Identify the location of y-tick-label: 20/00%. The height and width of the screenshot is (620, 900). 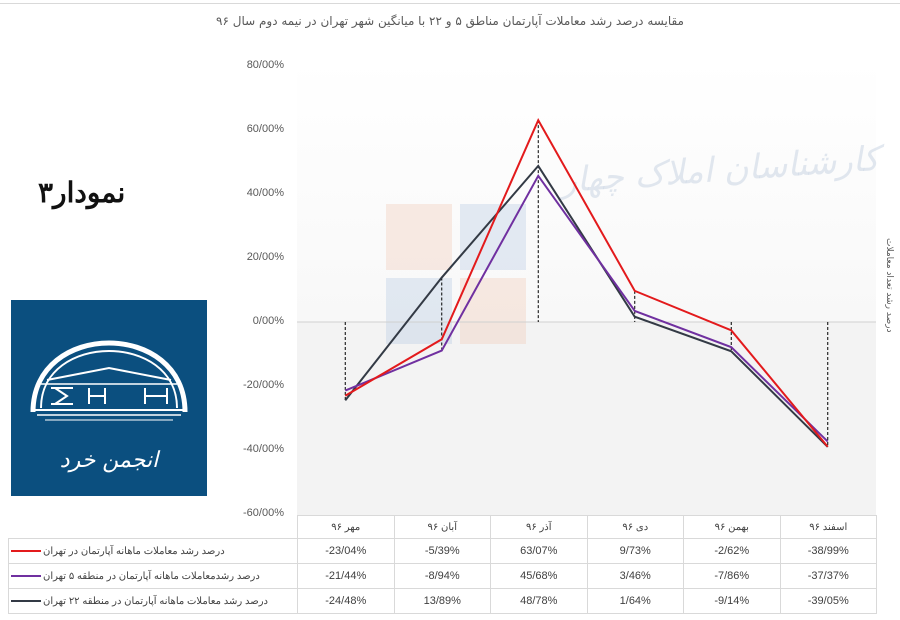
(265, 257).